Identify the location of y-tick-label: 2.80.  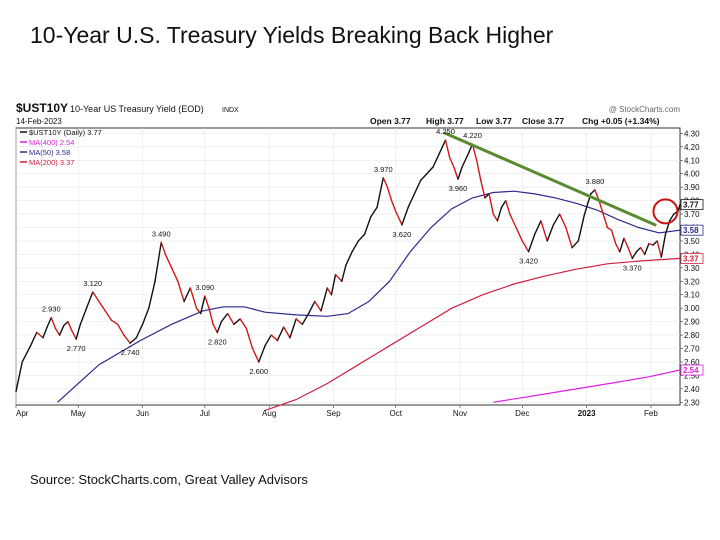
(692, 335).